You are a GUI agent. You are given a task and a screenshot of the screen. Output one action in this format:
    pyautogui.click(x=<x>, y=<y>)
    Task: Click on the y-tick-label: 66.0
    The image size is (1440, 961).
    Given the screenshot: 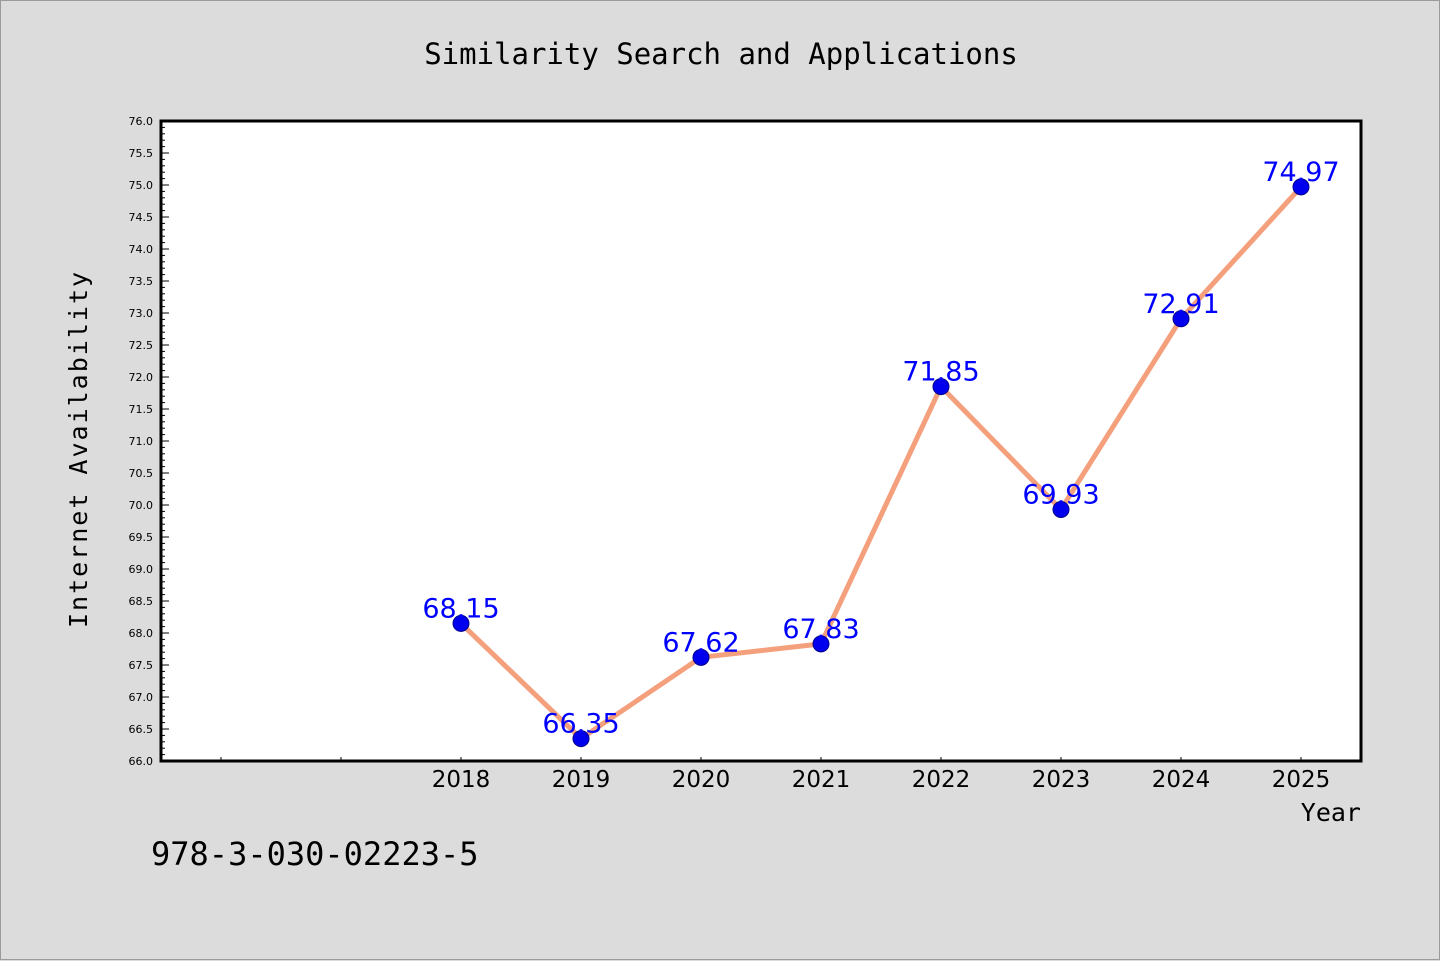 What is the action you would take?
    pyautogui.click(x=141, y=761)
    